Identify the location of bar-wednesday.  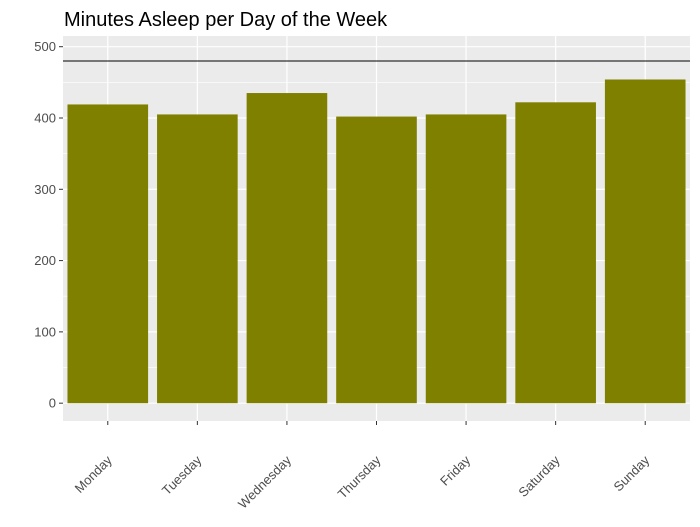
(287, 248).